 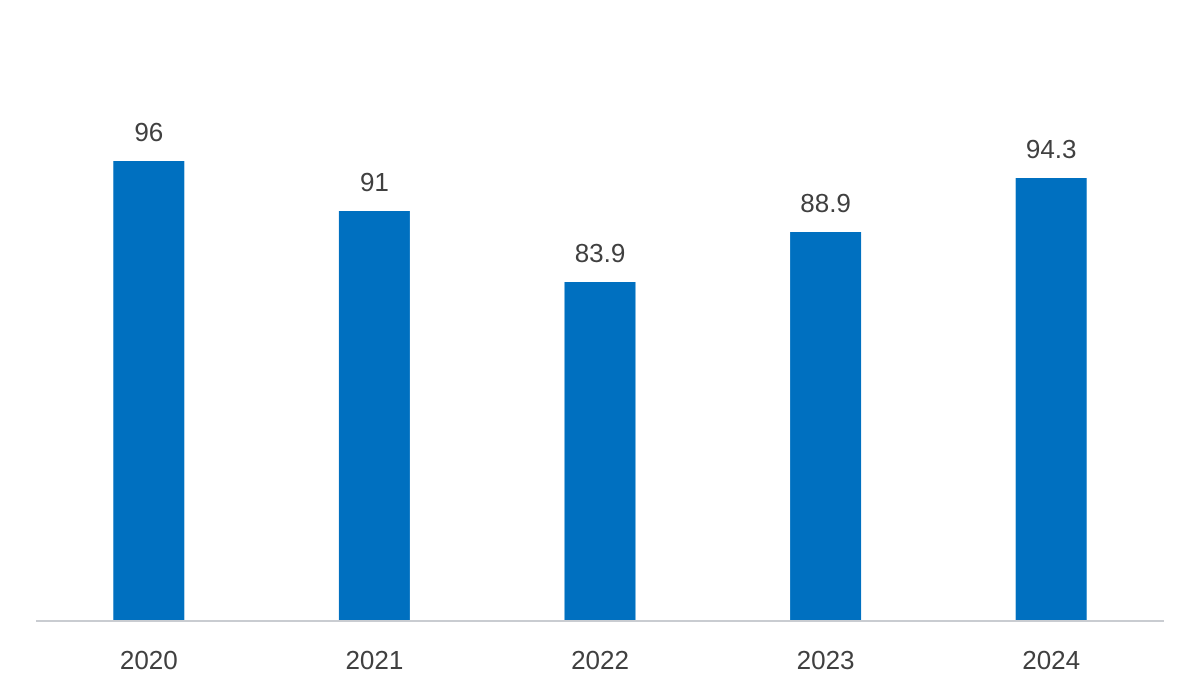 I want to click on bar-2020, so click(x=149, y=391).